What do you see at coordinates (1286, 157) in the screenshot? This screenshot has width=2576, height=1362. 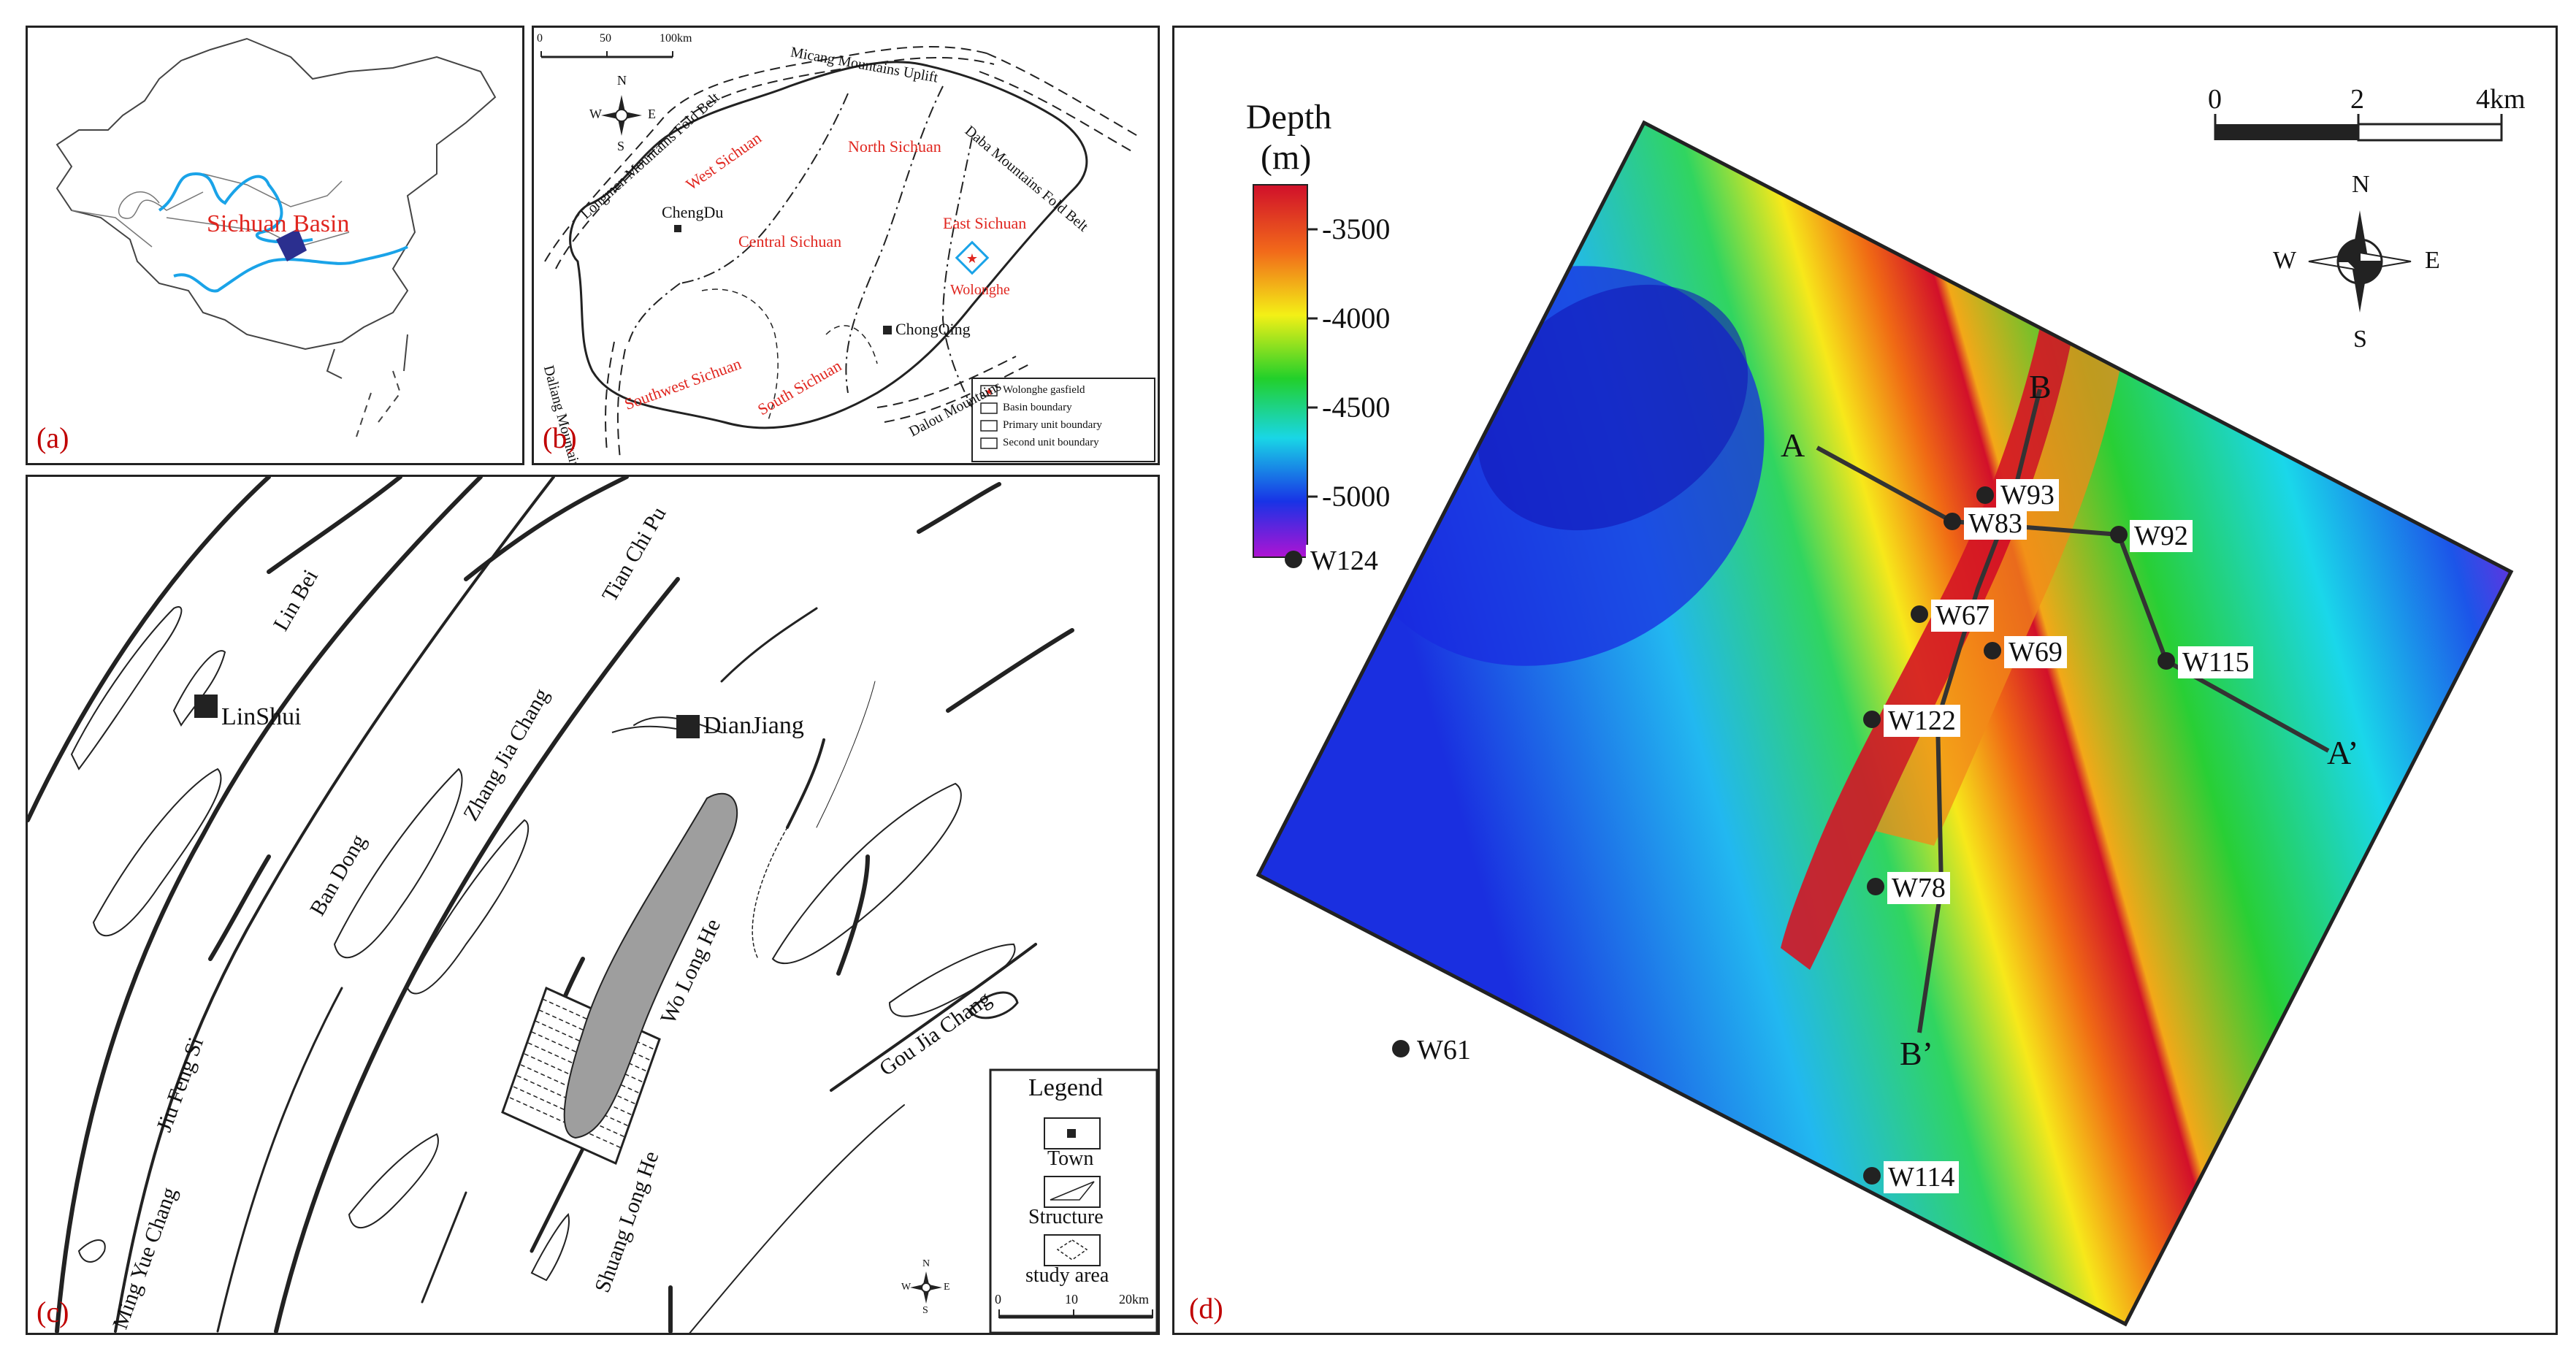 I see `colorbar-unit: (m)` at bounding box center [1286, 157].